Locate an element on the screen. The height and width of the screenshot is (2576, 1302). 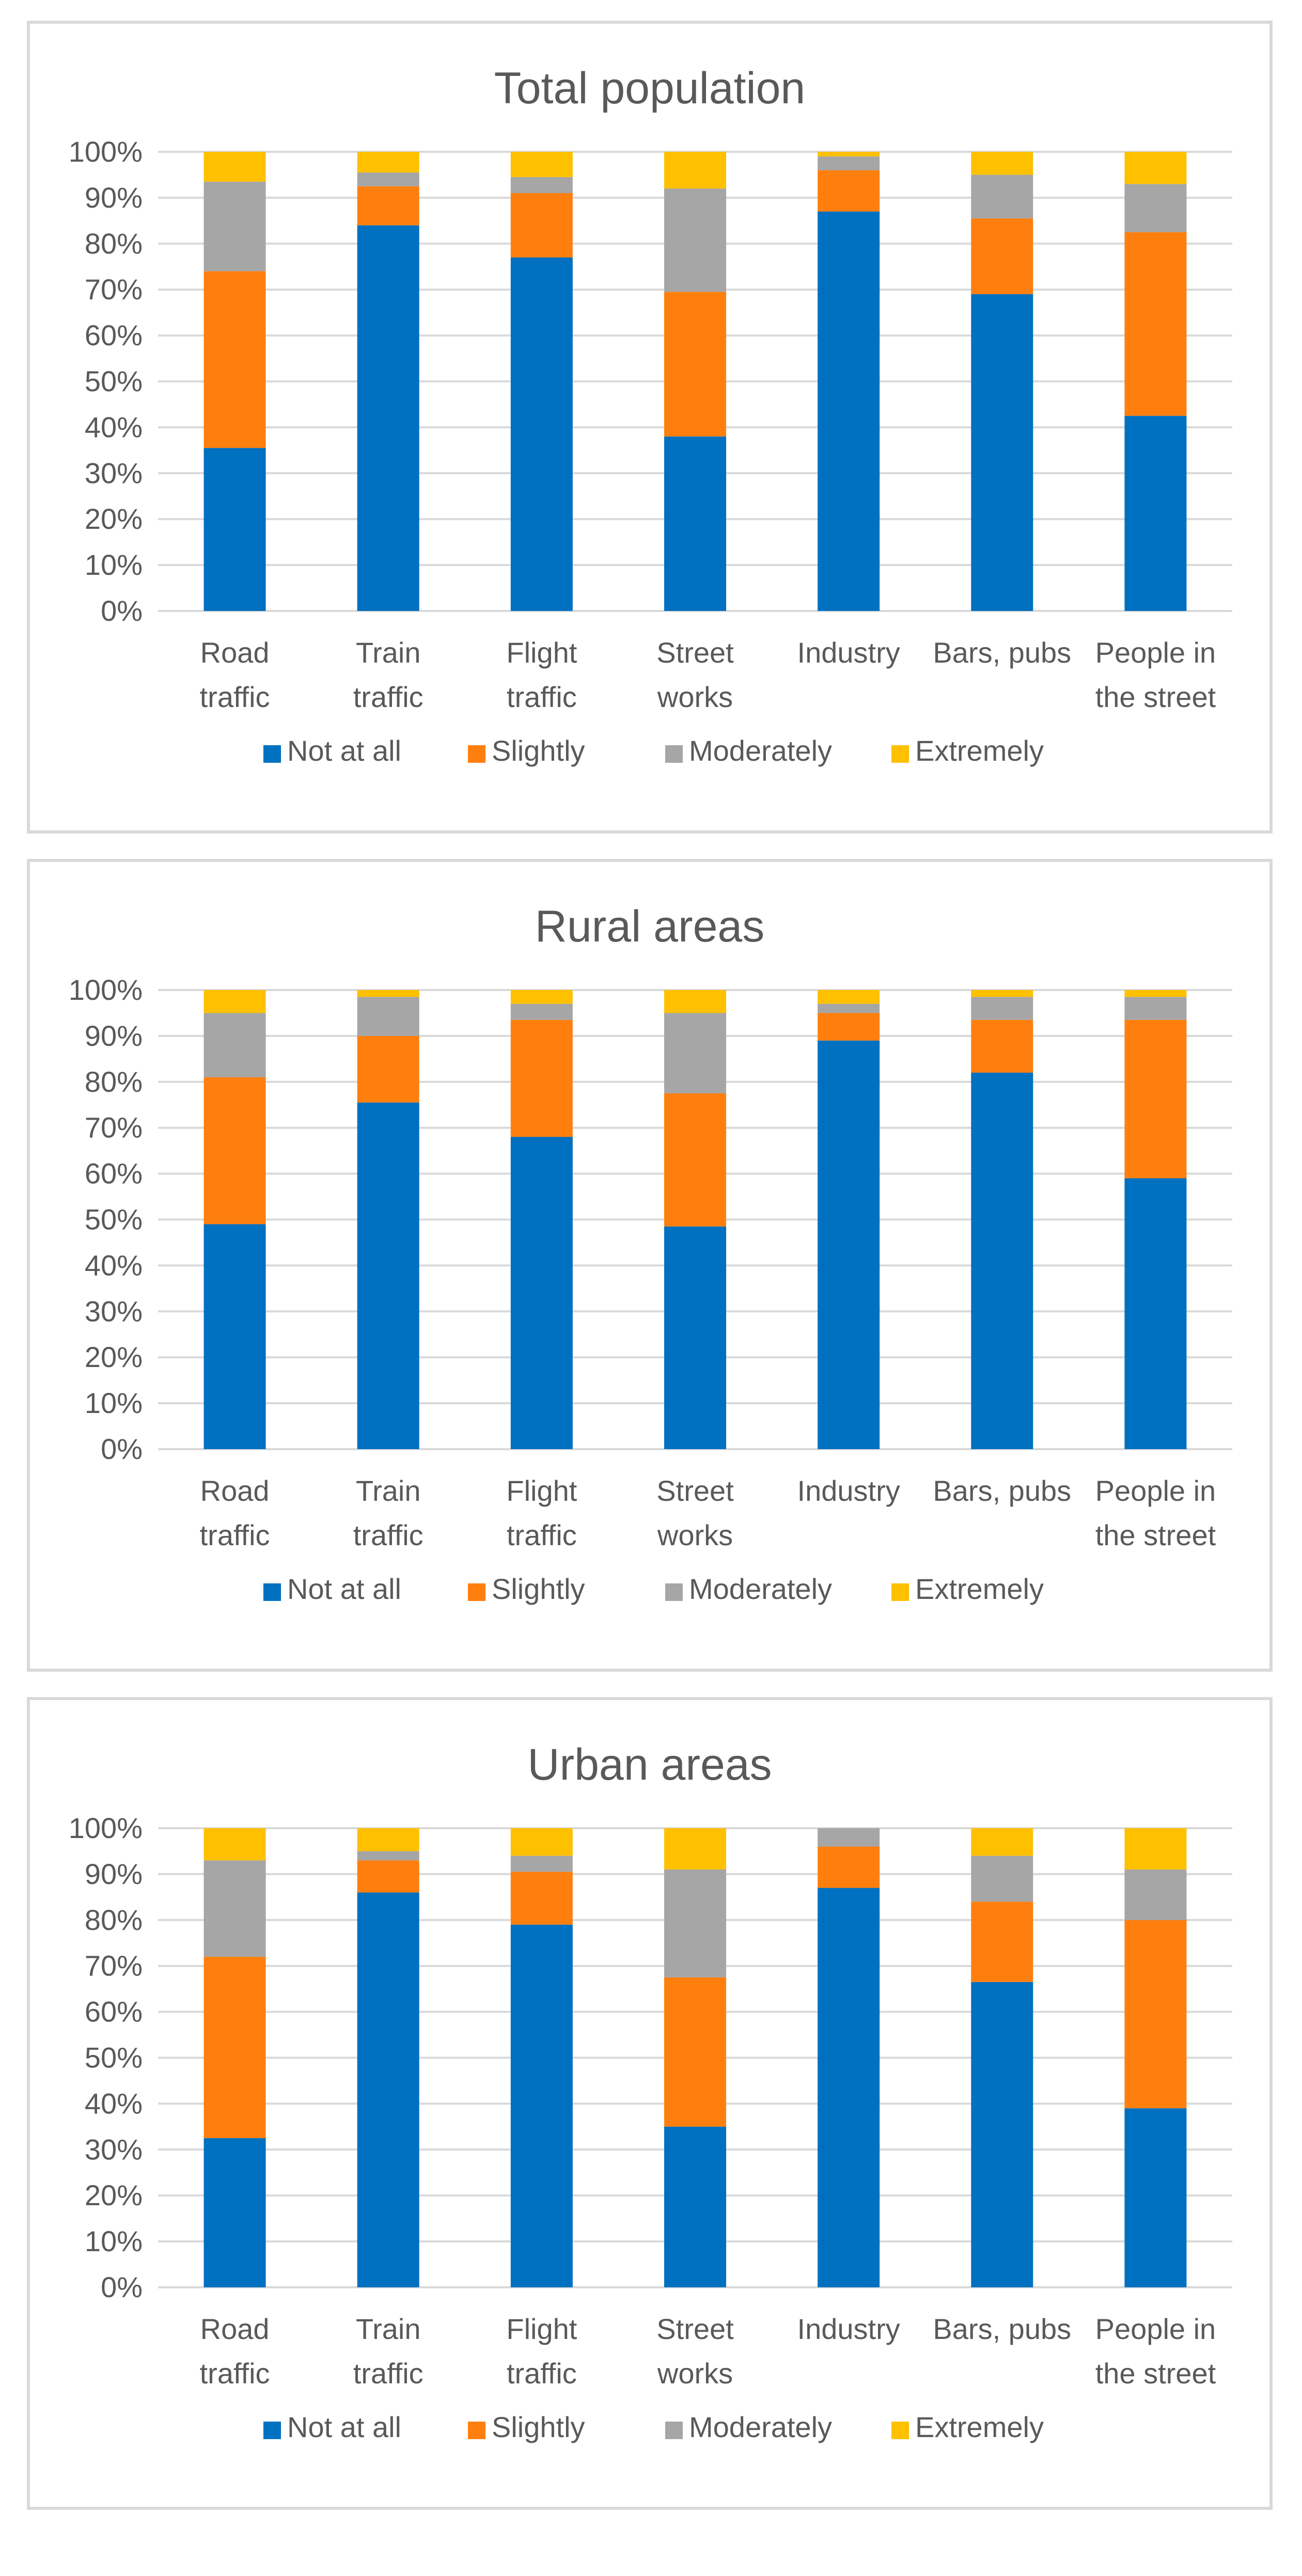
y-tick-label: 30% is located at coordinates (114, 1311).